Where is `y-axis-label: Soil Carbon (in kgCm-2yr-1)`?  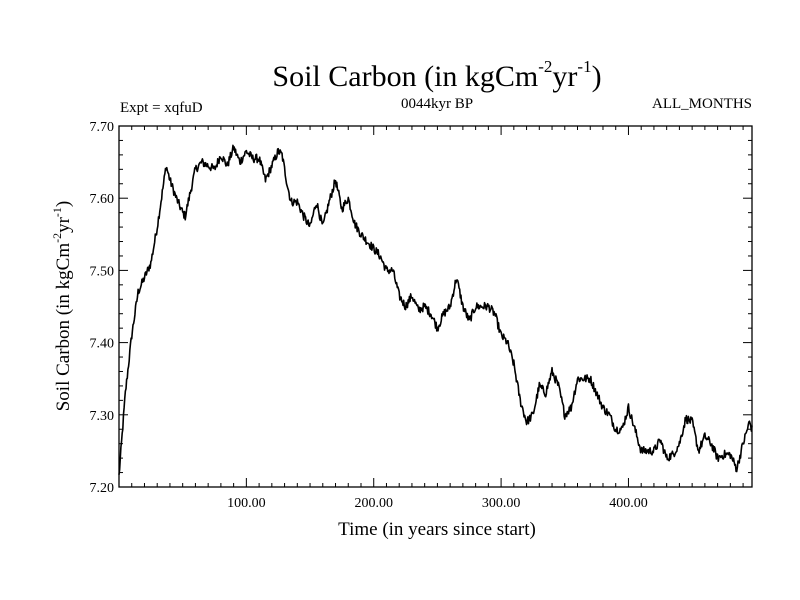
y-axis-label: Soil Carbon (in kgCm-2yr-1) is located at coordinates (62, 306).